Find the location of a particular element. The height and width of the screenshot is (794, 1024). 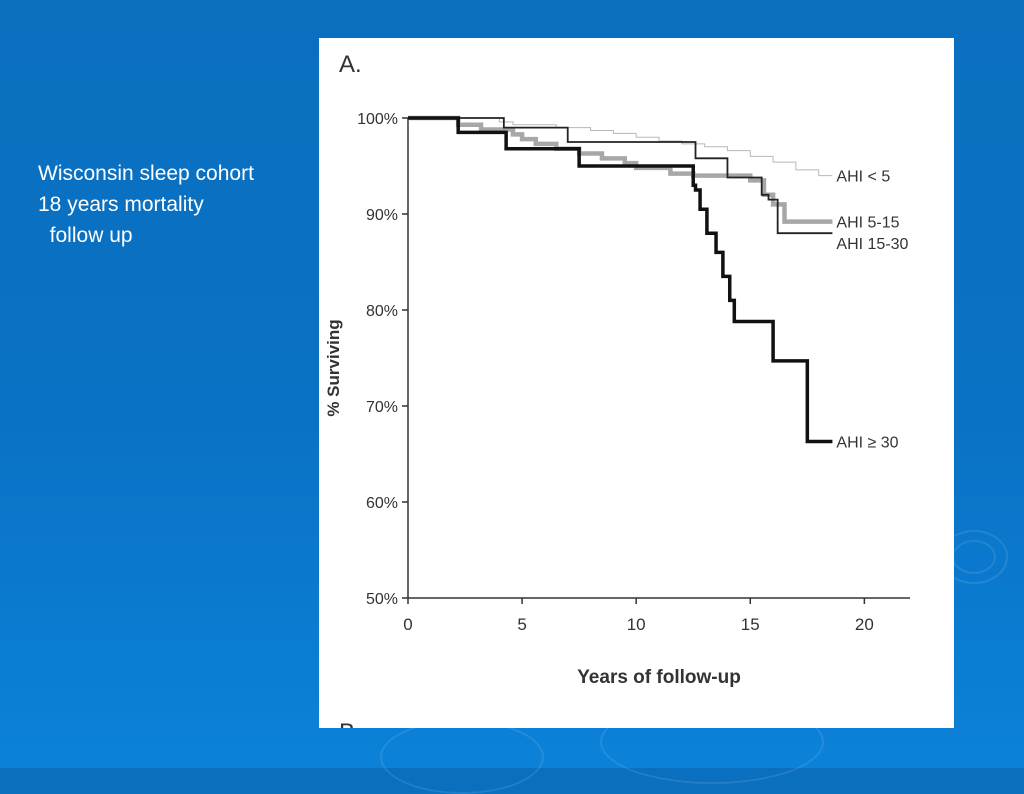

x-tick-label: 10 is located at coordinates (636, 624).